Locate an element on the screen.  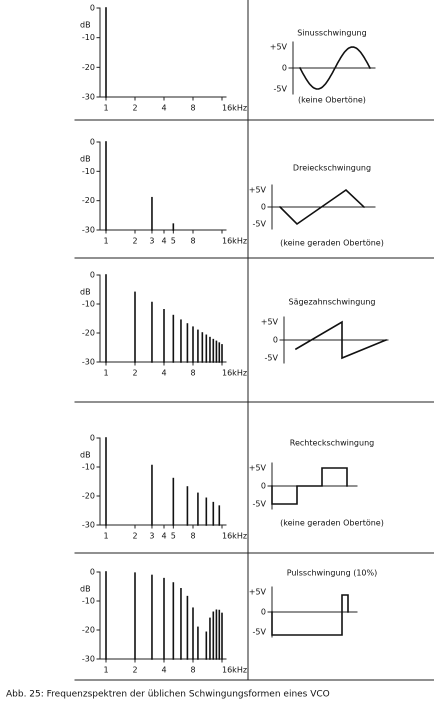
waveform-title: Sägezahnschwingung is located at coordinates (332, 302).